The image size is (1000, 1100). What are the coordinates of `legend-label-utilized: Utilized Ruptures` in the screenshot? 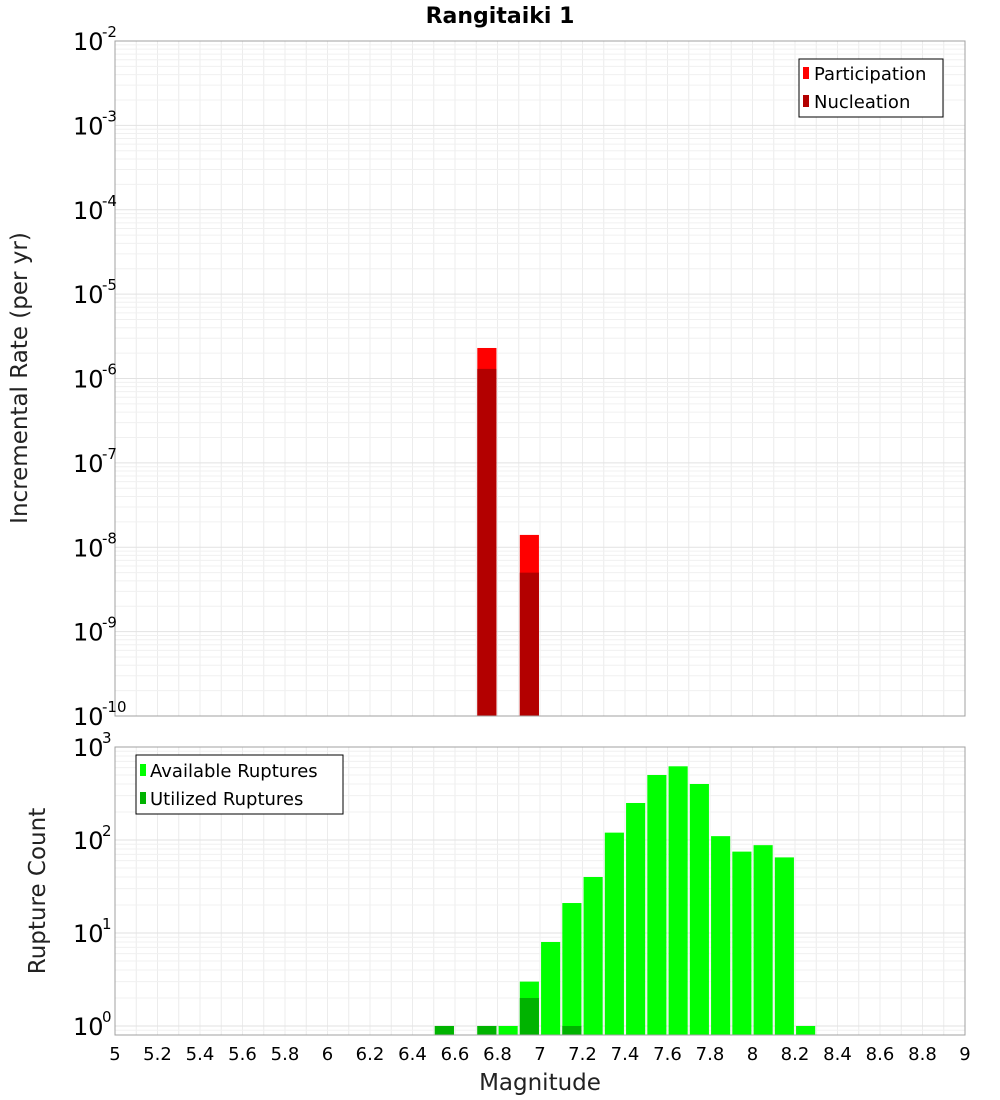 It's located at (226, 799).